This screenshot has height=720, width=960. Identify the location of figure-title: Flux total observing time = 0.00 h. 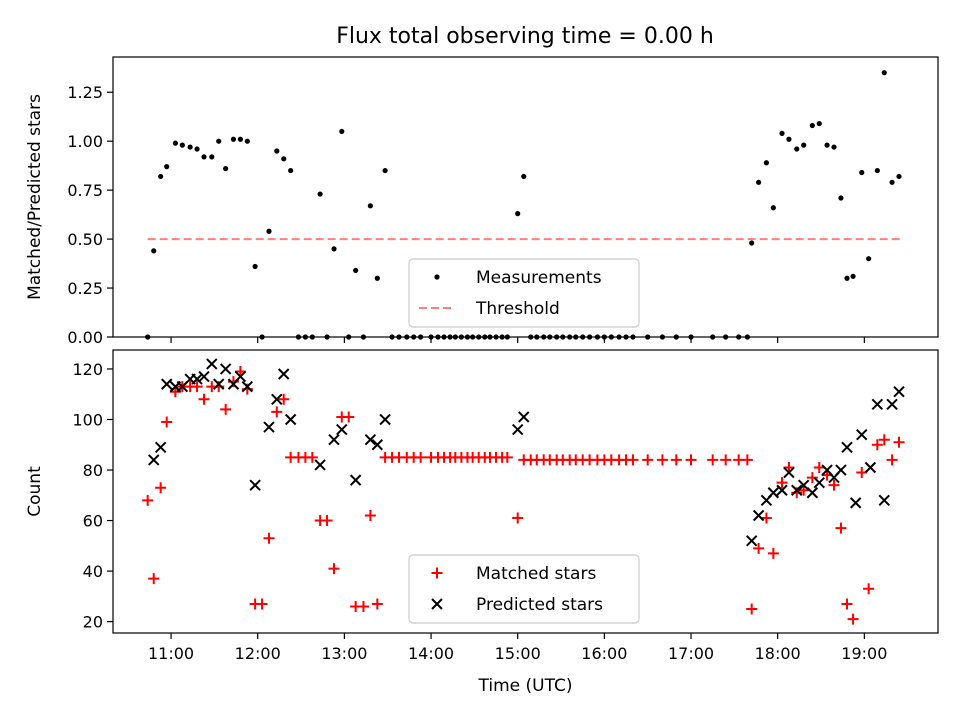
(525, 36).